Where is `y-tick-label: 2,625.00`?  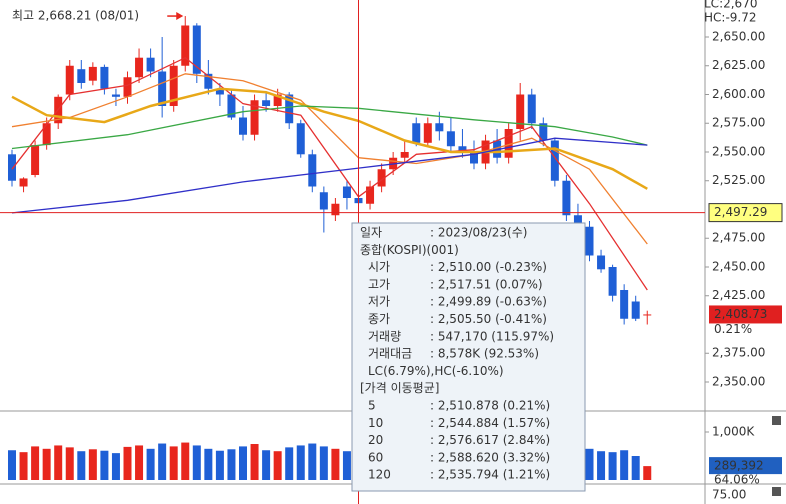 y-tick-label: 2,625.00 is located at coordinates (738, 65).